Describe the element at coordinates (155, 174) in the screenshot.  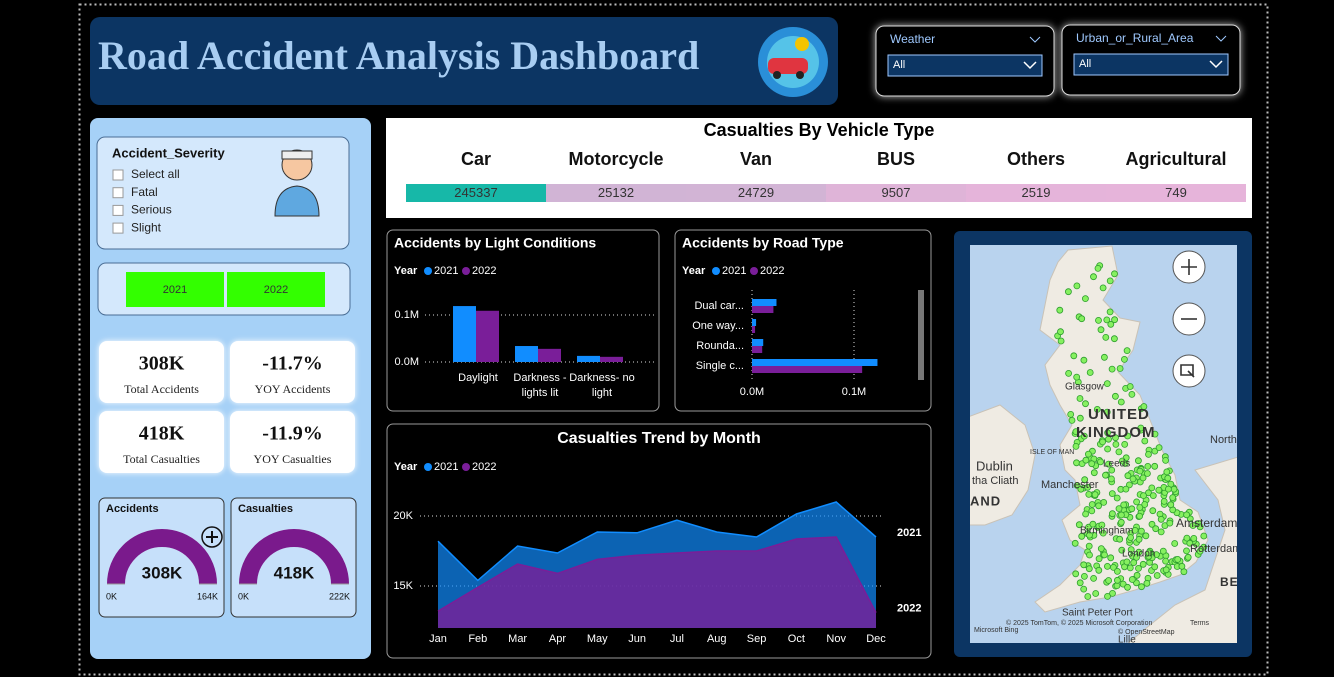
I see `slicer-option: Select all` at that location.